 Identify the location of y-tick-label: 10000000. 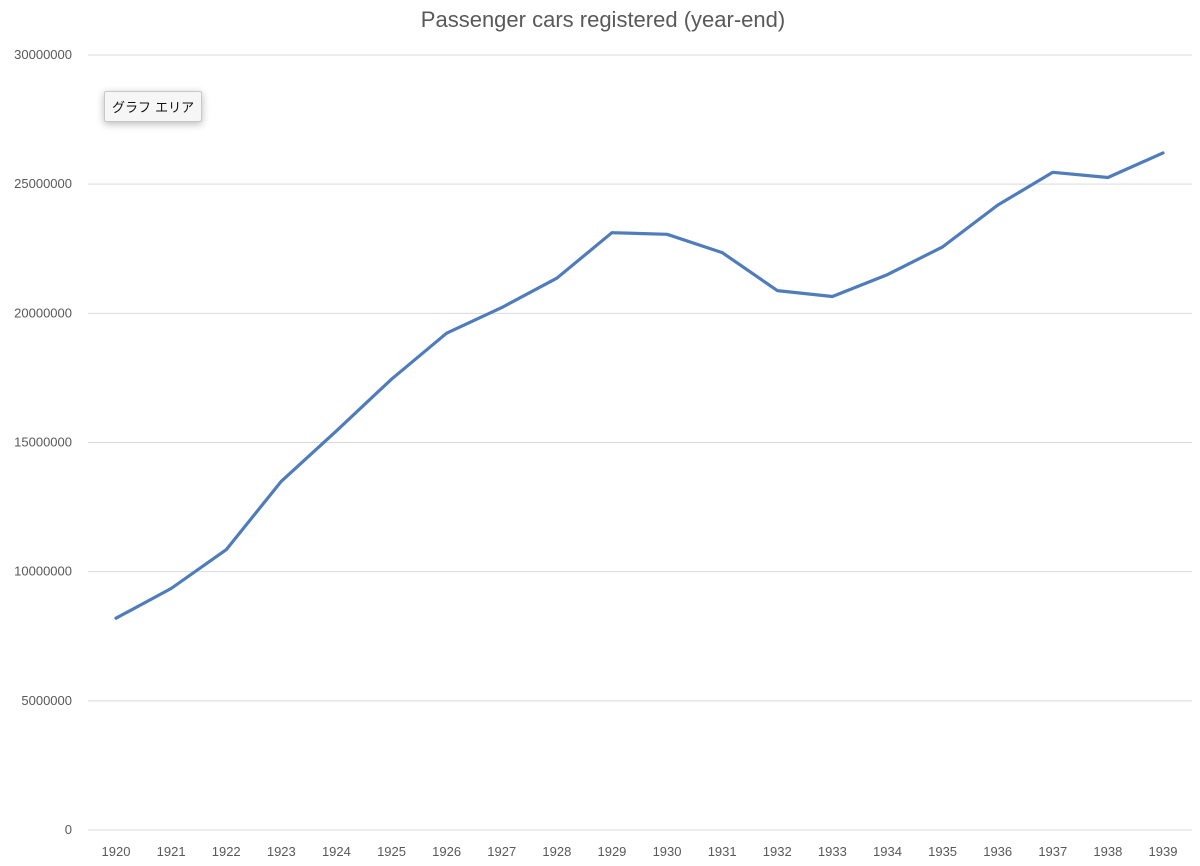
(43, 571).